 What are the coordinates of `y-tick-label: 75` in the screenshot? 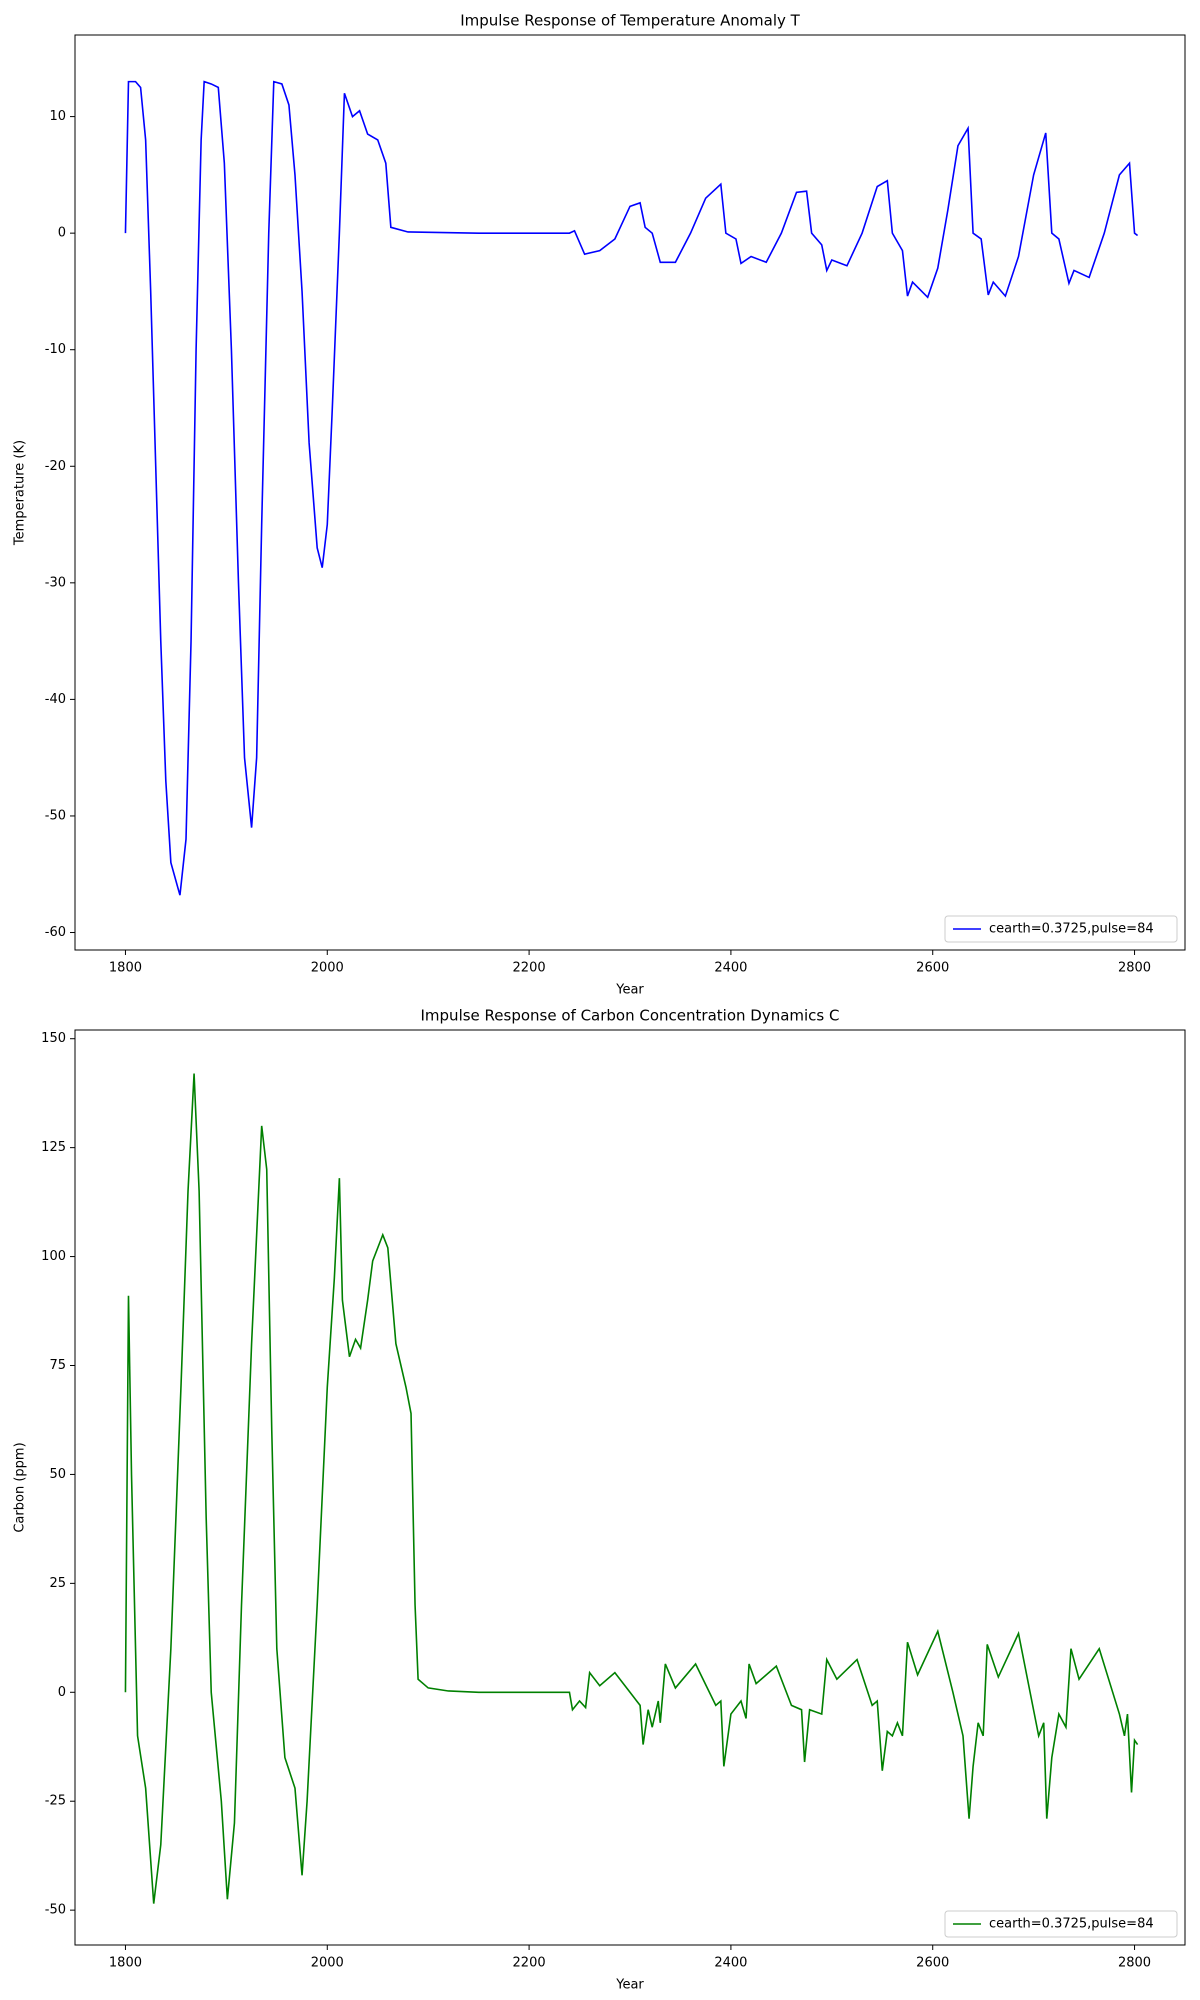 It's located at (57, 1365).